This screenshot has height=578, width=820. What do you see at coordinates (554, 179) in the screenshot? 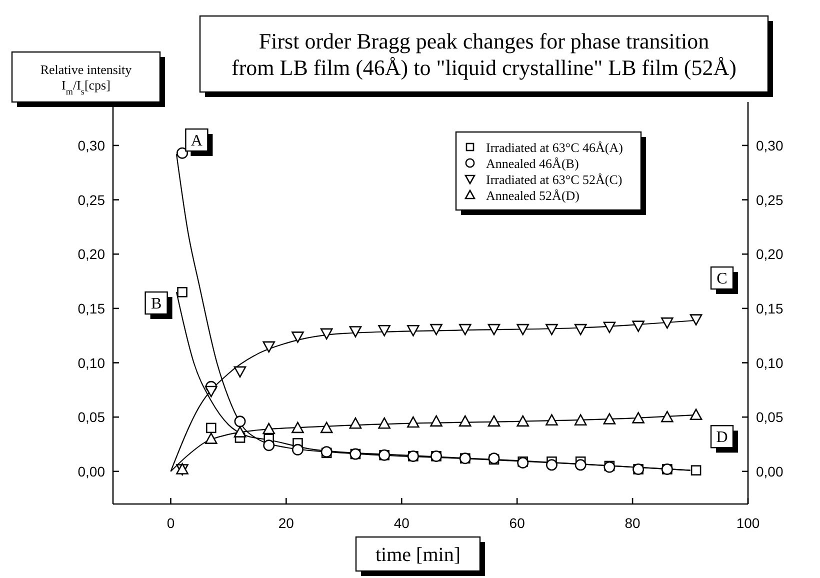
I see `legend-label: Irradiated at 63°C 52Å(C)` at bounding box center [554, 179].